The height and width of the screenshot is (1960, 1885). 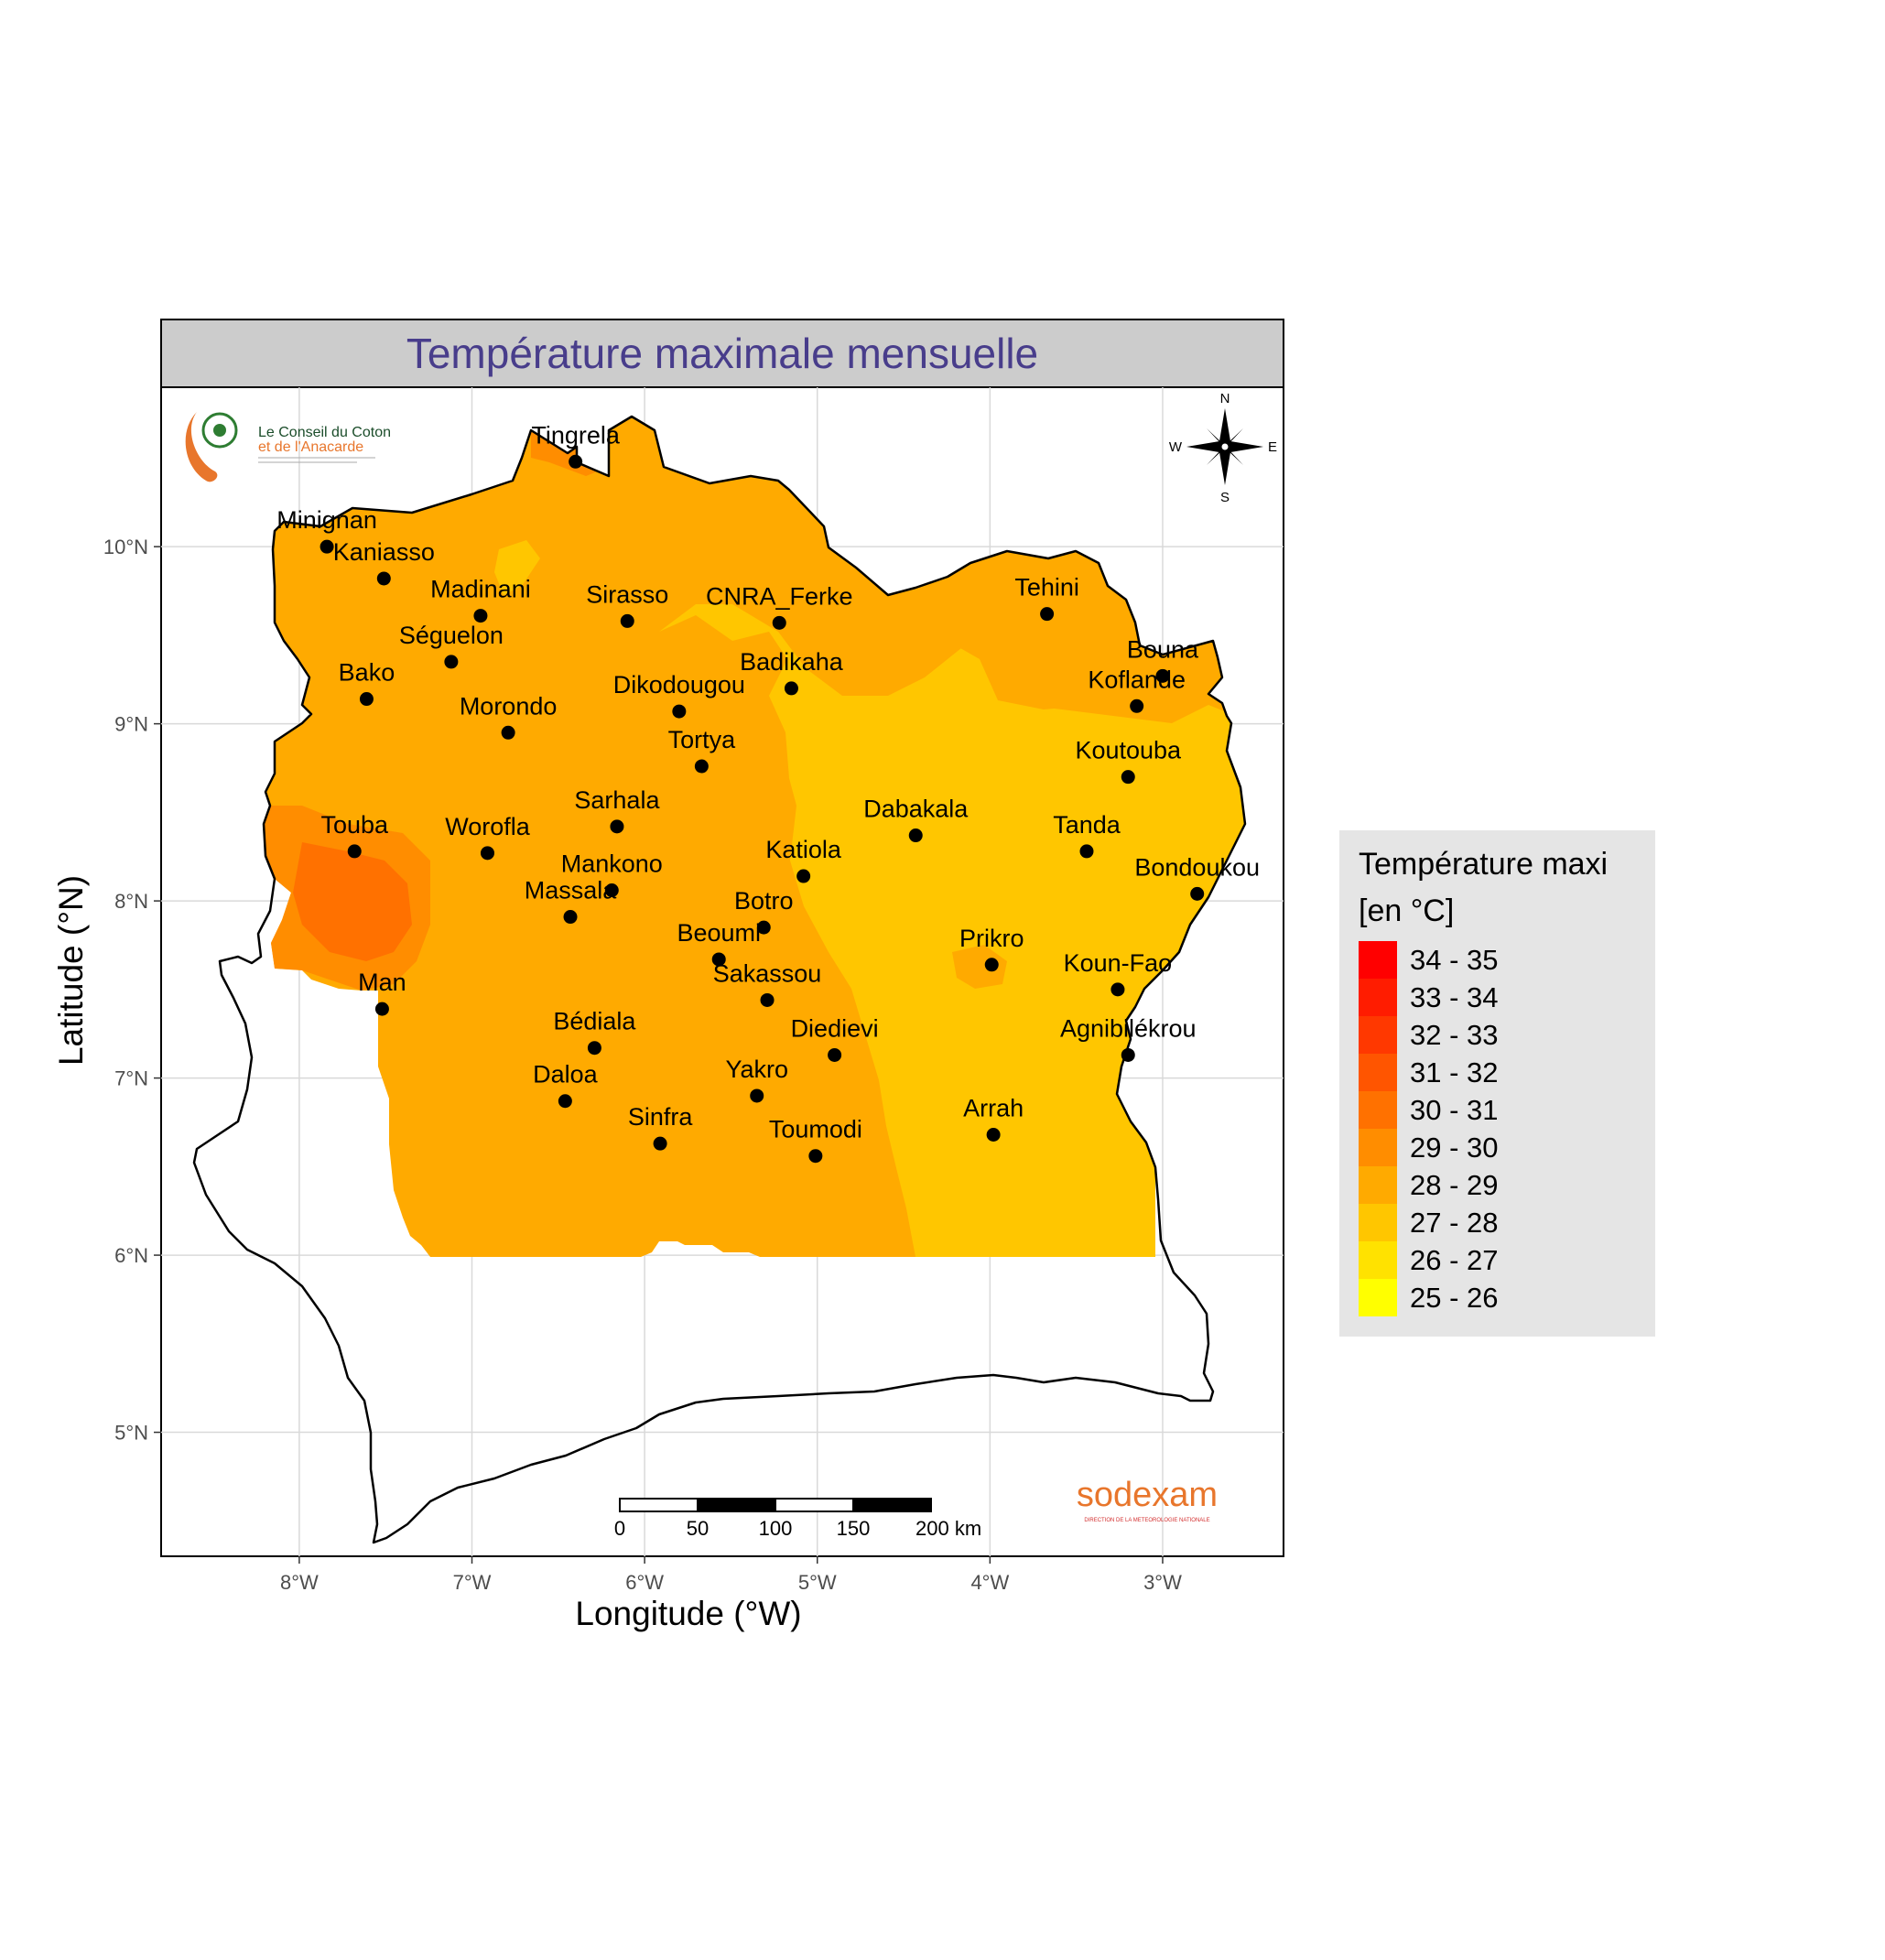 I want to click on x-tick-label: 7°W, so click(x=472, y=1583).